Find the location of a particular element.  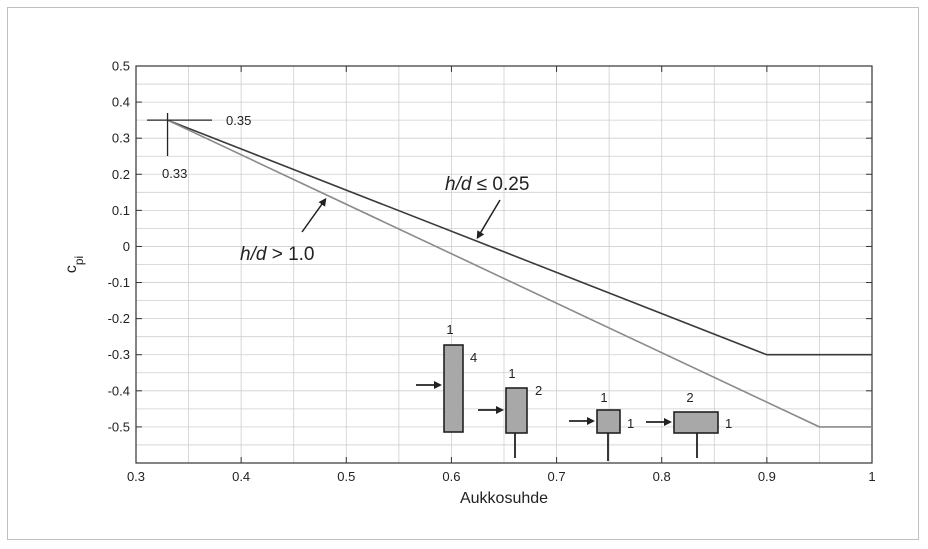

inset-ratio-1-4: 14 is located at coordinates (446, 377).